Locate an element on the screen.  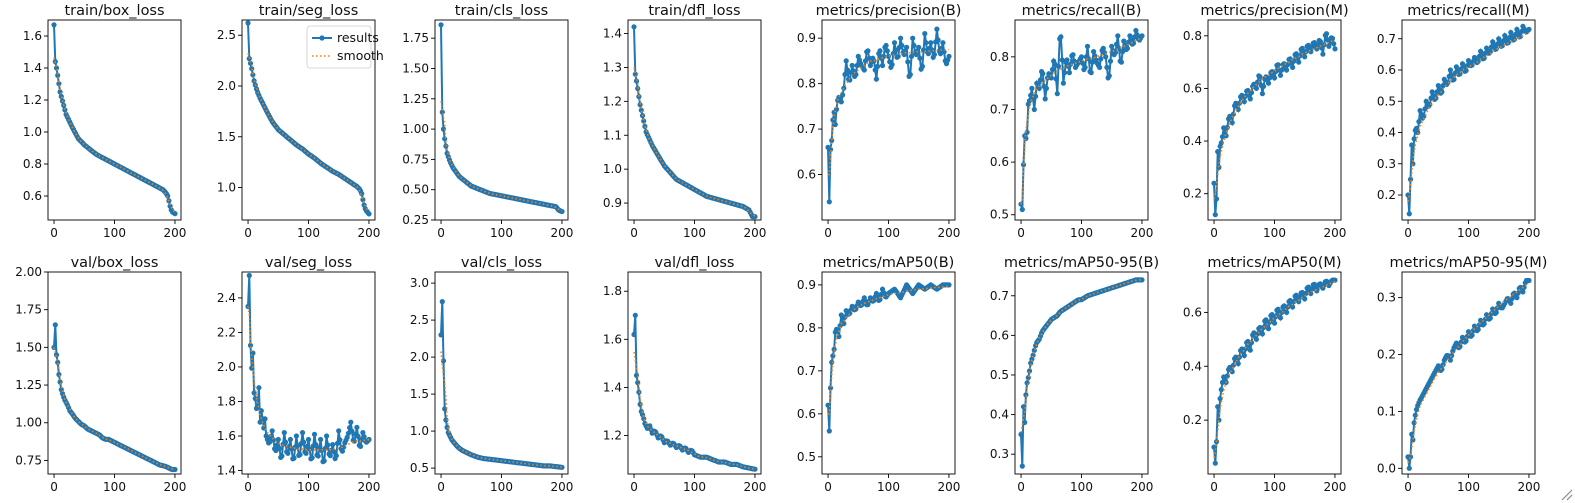
y-tick-label: 0.0 is located at coordinates (1386, 468).